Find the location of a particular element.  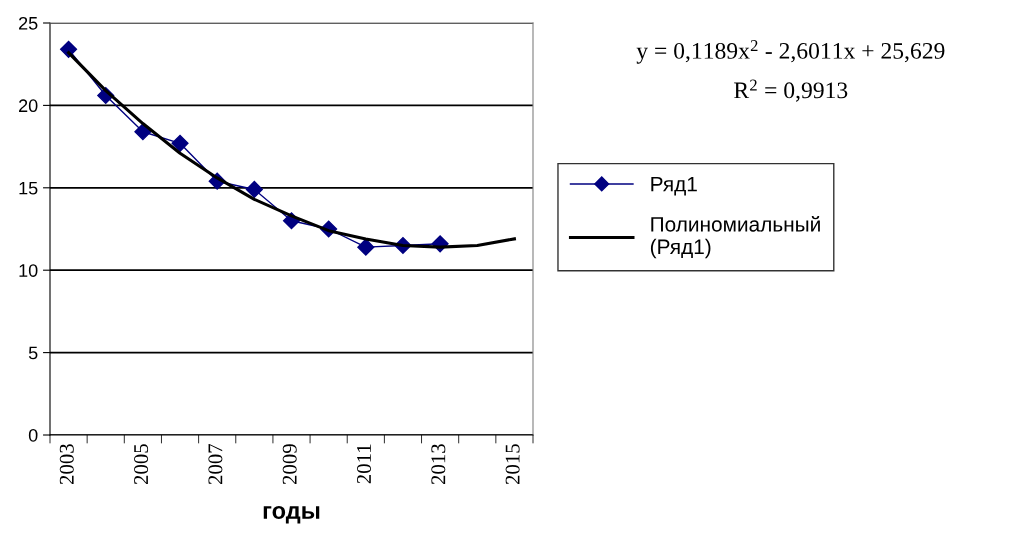

legend-label: Полиномиальный (Ряд1) is located at coordinates (735, 237).